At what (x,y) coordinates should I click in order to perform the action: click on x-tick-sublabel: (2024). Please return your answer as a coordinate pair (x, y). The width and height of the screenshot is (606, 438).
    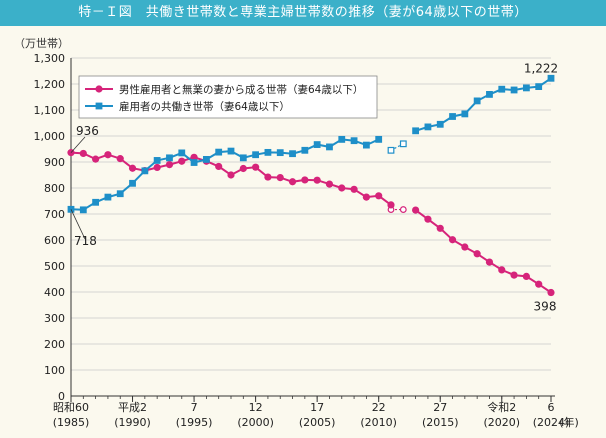
    Looking at the image, I should click on (551, 422).